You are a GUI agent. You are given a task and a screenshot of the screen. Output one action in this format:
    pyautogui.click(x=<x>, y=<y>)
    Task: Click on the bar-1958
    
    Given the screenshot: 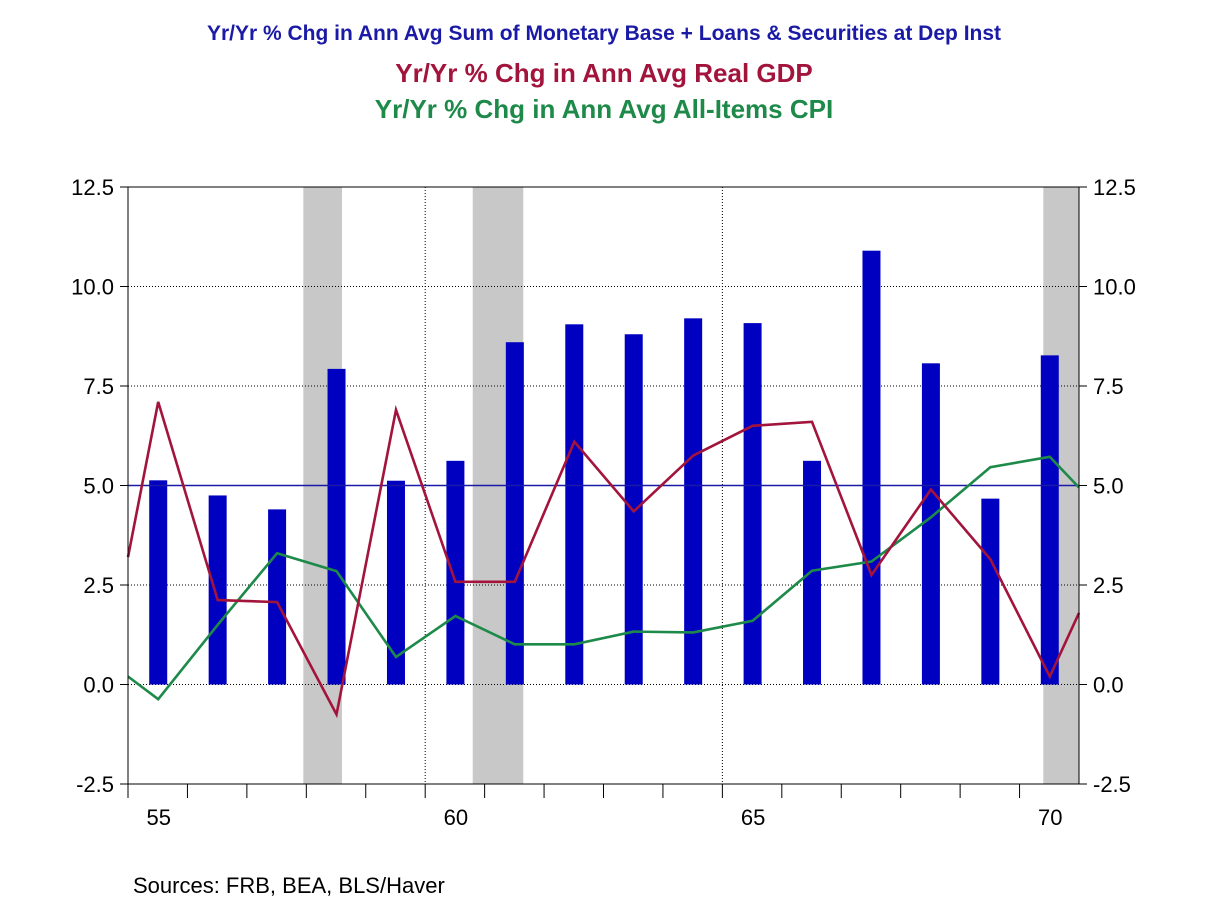 What is the action you would take?
    pyautogui.click(x=336, y=526)
    